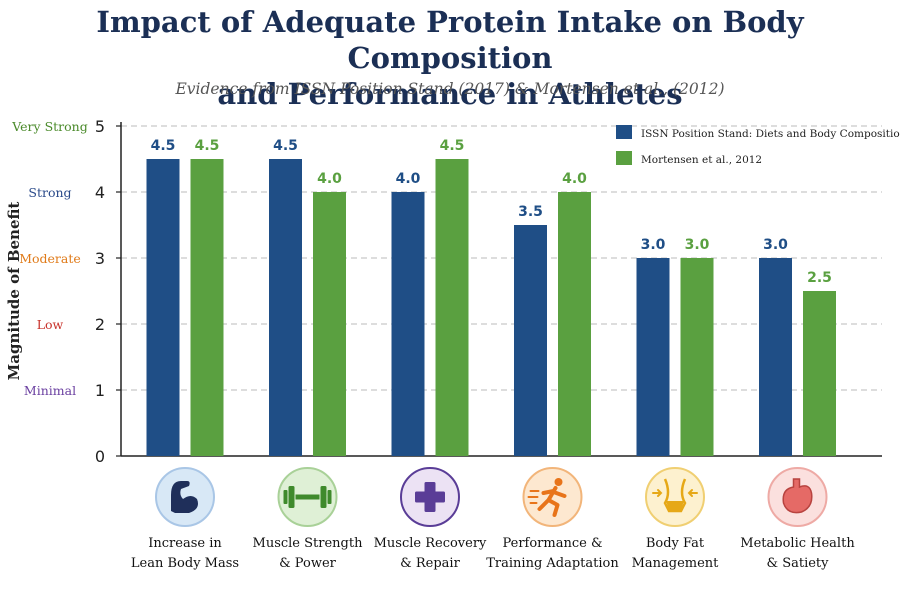 Image resolution: width=900 pixels, height=600 pixels. What do you see at coordinates (185, 543) in the screenshot?
I see `category-label: Increase in` at bounding box center [185, 543].